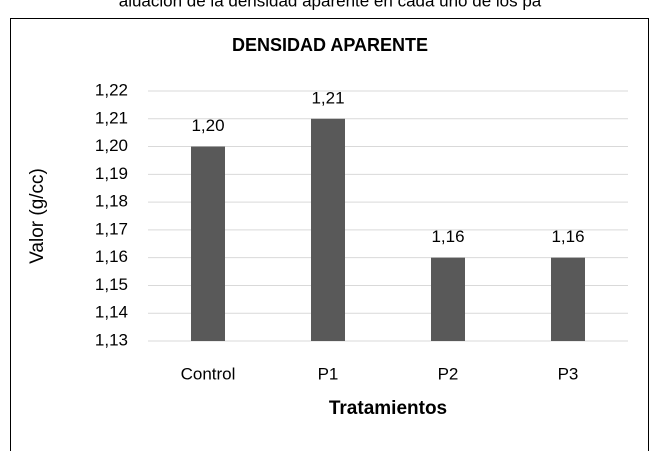 Image resolution: width=659 pixels, height=451 pixels. Describe the element at coordinates (208, 373) in the screenshot. I see `x-tick-label: Control` at that location.